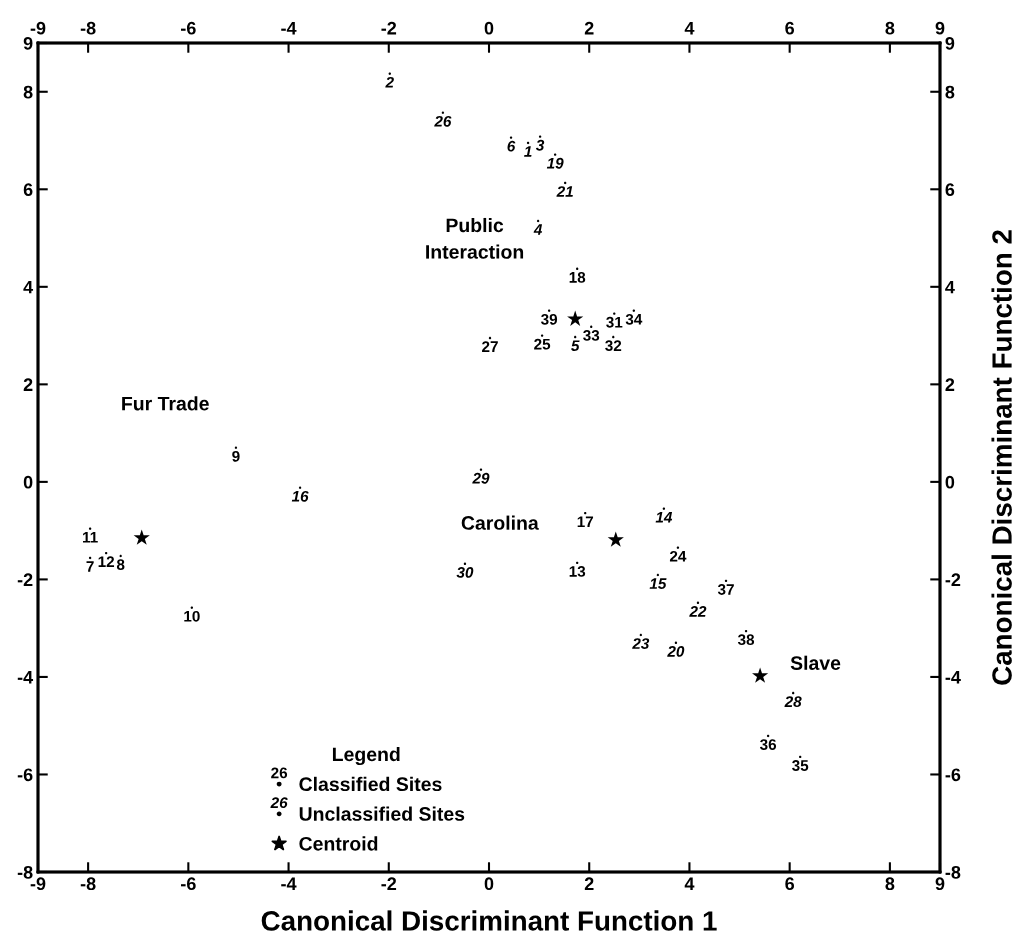 This screenshot has height=951, width=1018. I want to click on y2-tick-label: -4, so click(953, 677).